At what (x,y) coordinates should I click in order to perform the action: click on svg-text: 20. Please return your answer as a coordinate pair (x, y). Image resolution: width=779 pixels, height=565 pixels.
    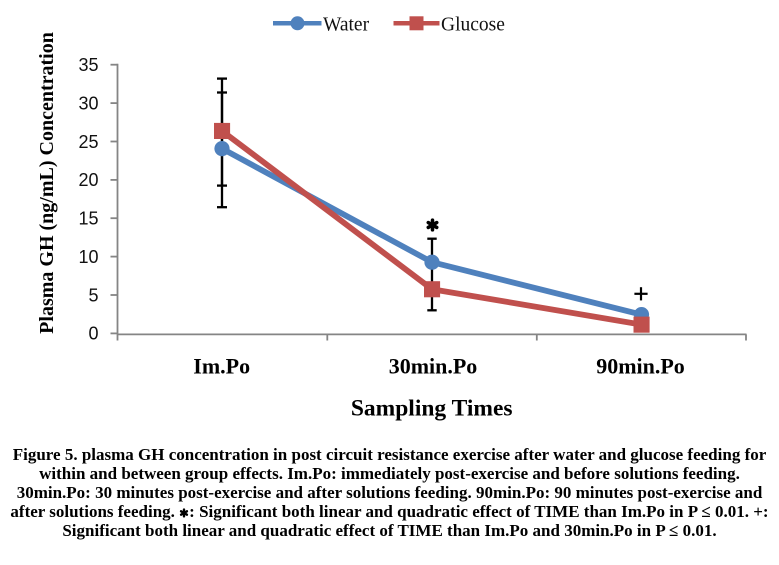
    Looking at the image, I should click on (88, 180).